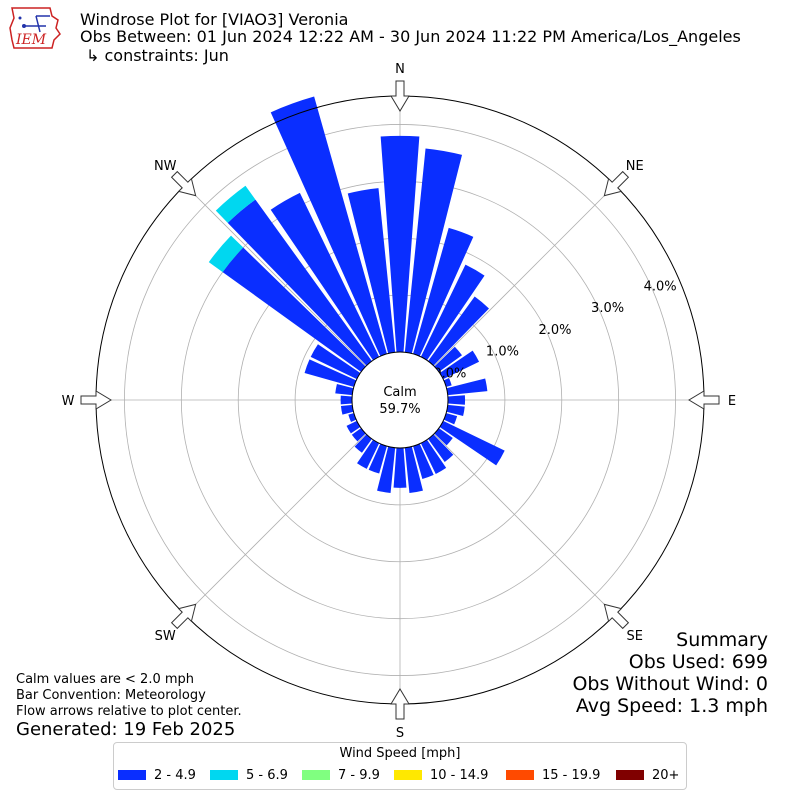 The width and height of the screenshot is (800, 800). I want to click on legend-label: 2 - 4.9, so click(175, 775).